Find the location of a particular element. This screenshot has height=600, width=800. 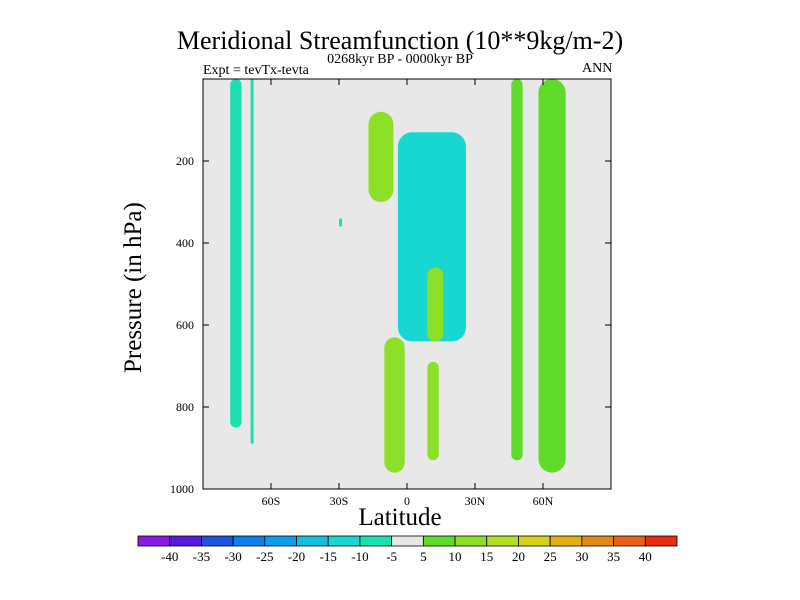

x-tick-label: 0 is located at coordinates (407, 501).